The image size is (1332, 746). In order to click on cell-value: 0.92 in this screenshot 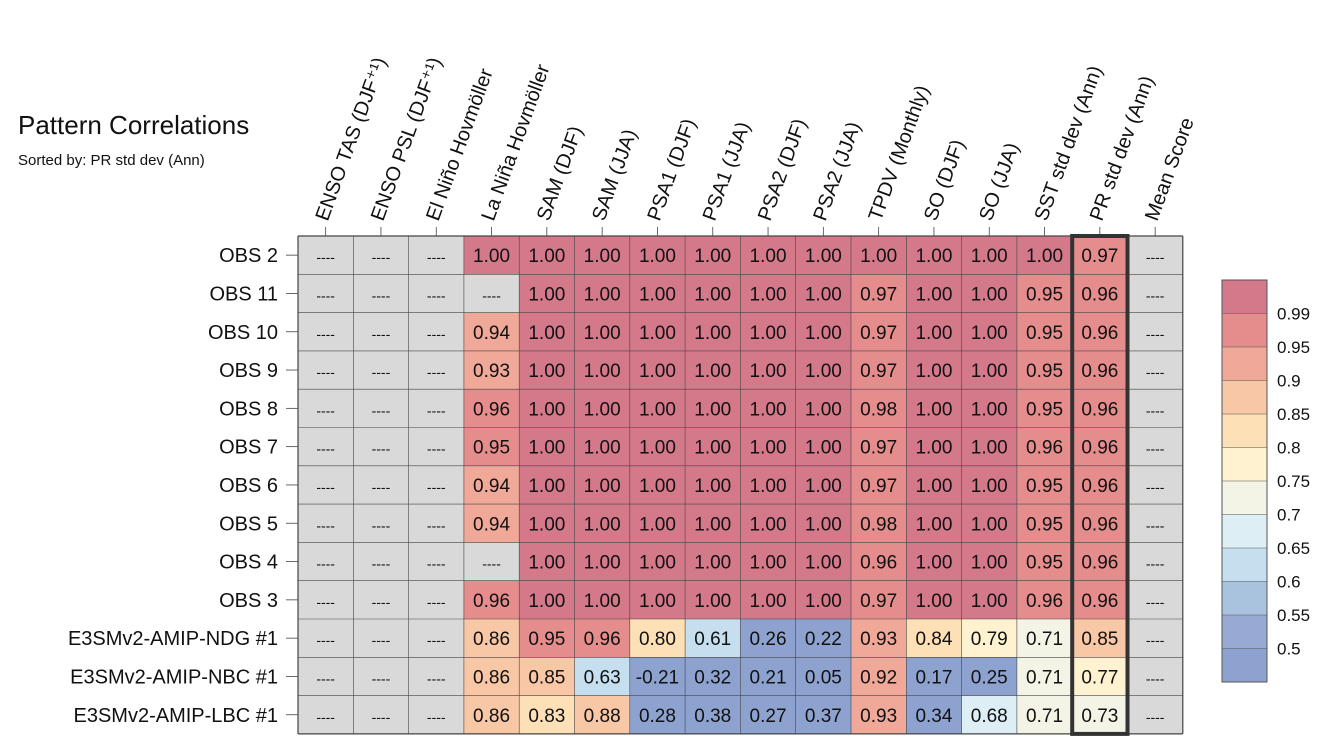, I will do `click(878, 677)`.